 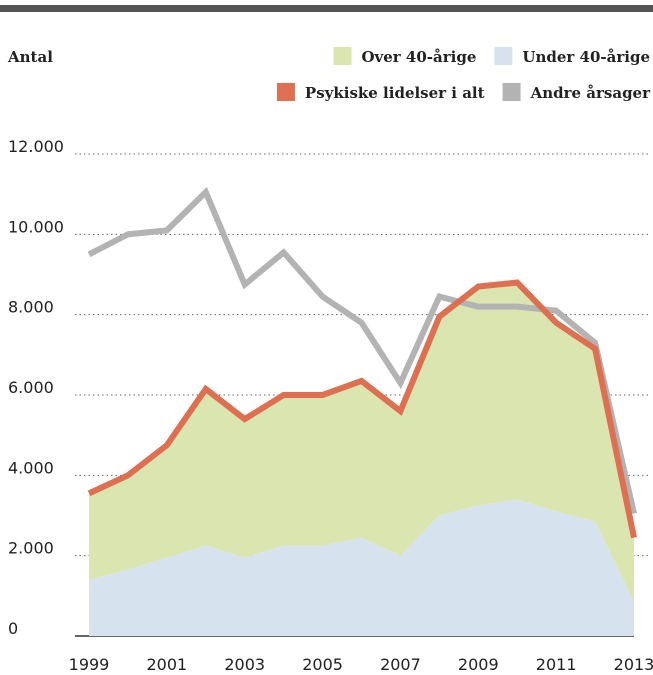 What do you see at coordinates (478, 664) in the screenshot?
I see `x-tick-label: 2009` at bounding box center [478, 664].